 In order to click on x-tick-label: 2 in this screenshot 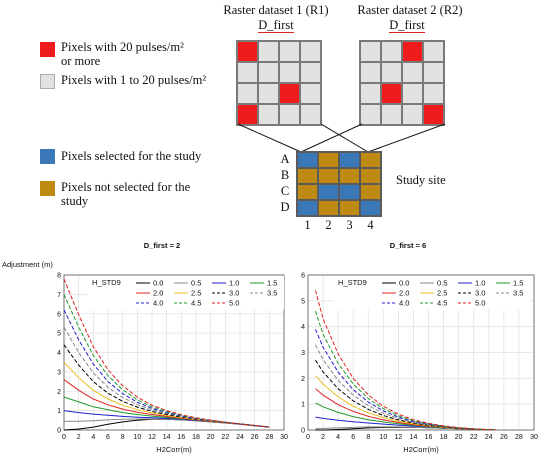, I will do `click(323, 437)`.